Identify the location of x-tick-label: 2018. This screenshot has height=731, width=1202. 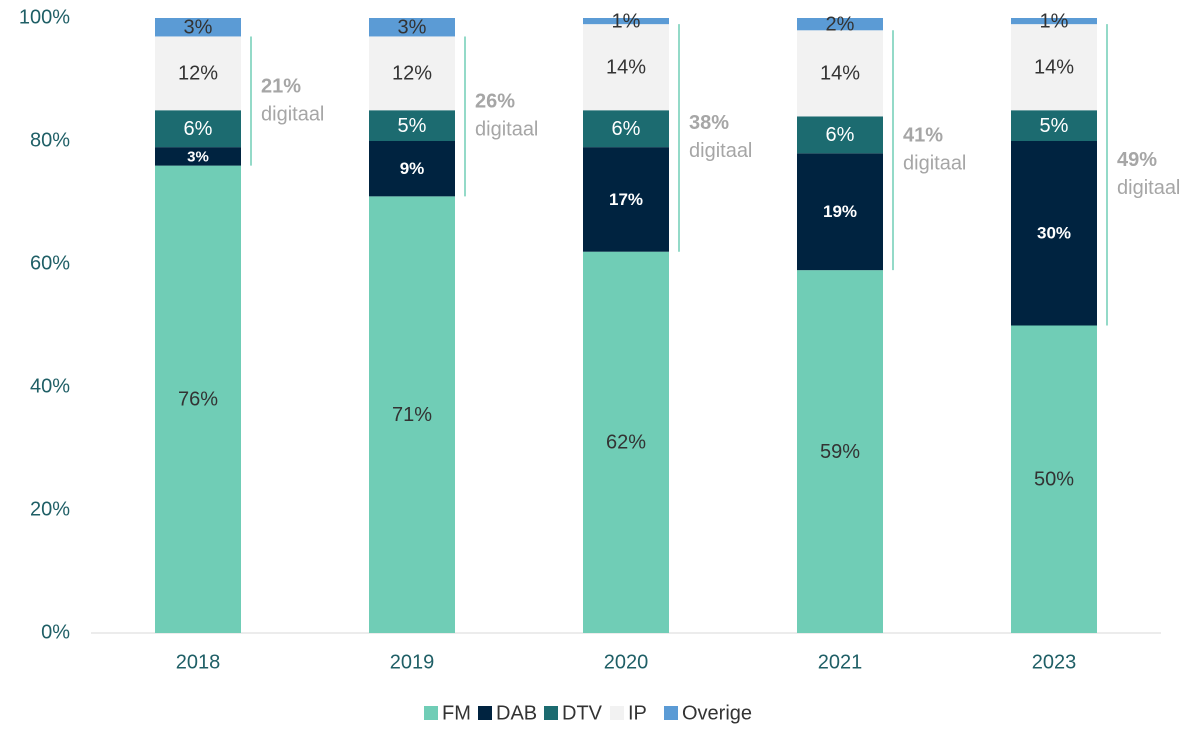
(198, 662).